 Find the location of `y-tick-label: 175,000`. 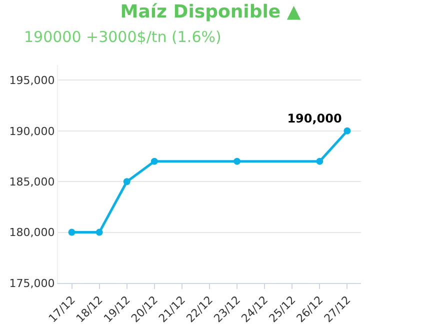

y-tick-label: 175,000 is located at coordinates (32, 283).